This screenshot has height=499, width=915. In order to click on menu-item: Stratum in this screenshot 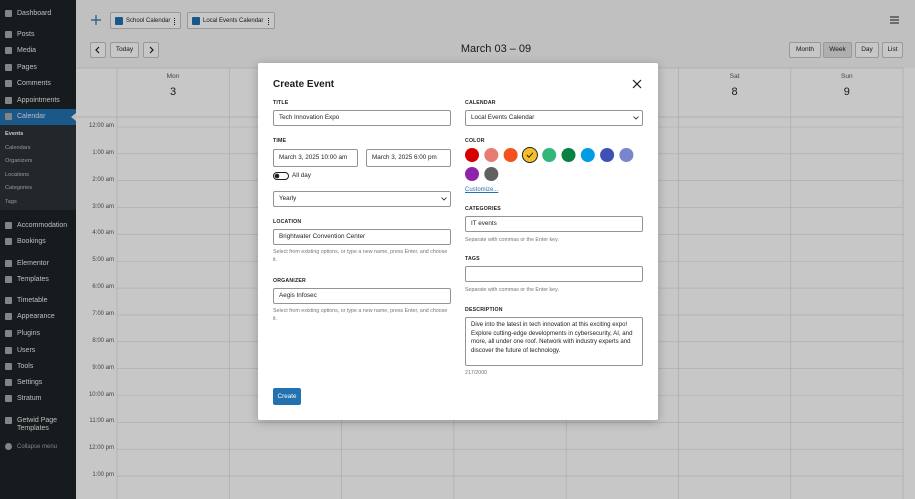, I will do `click(29, 398)`.